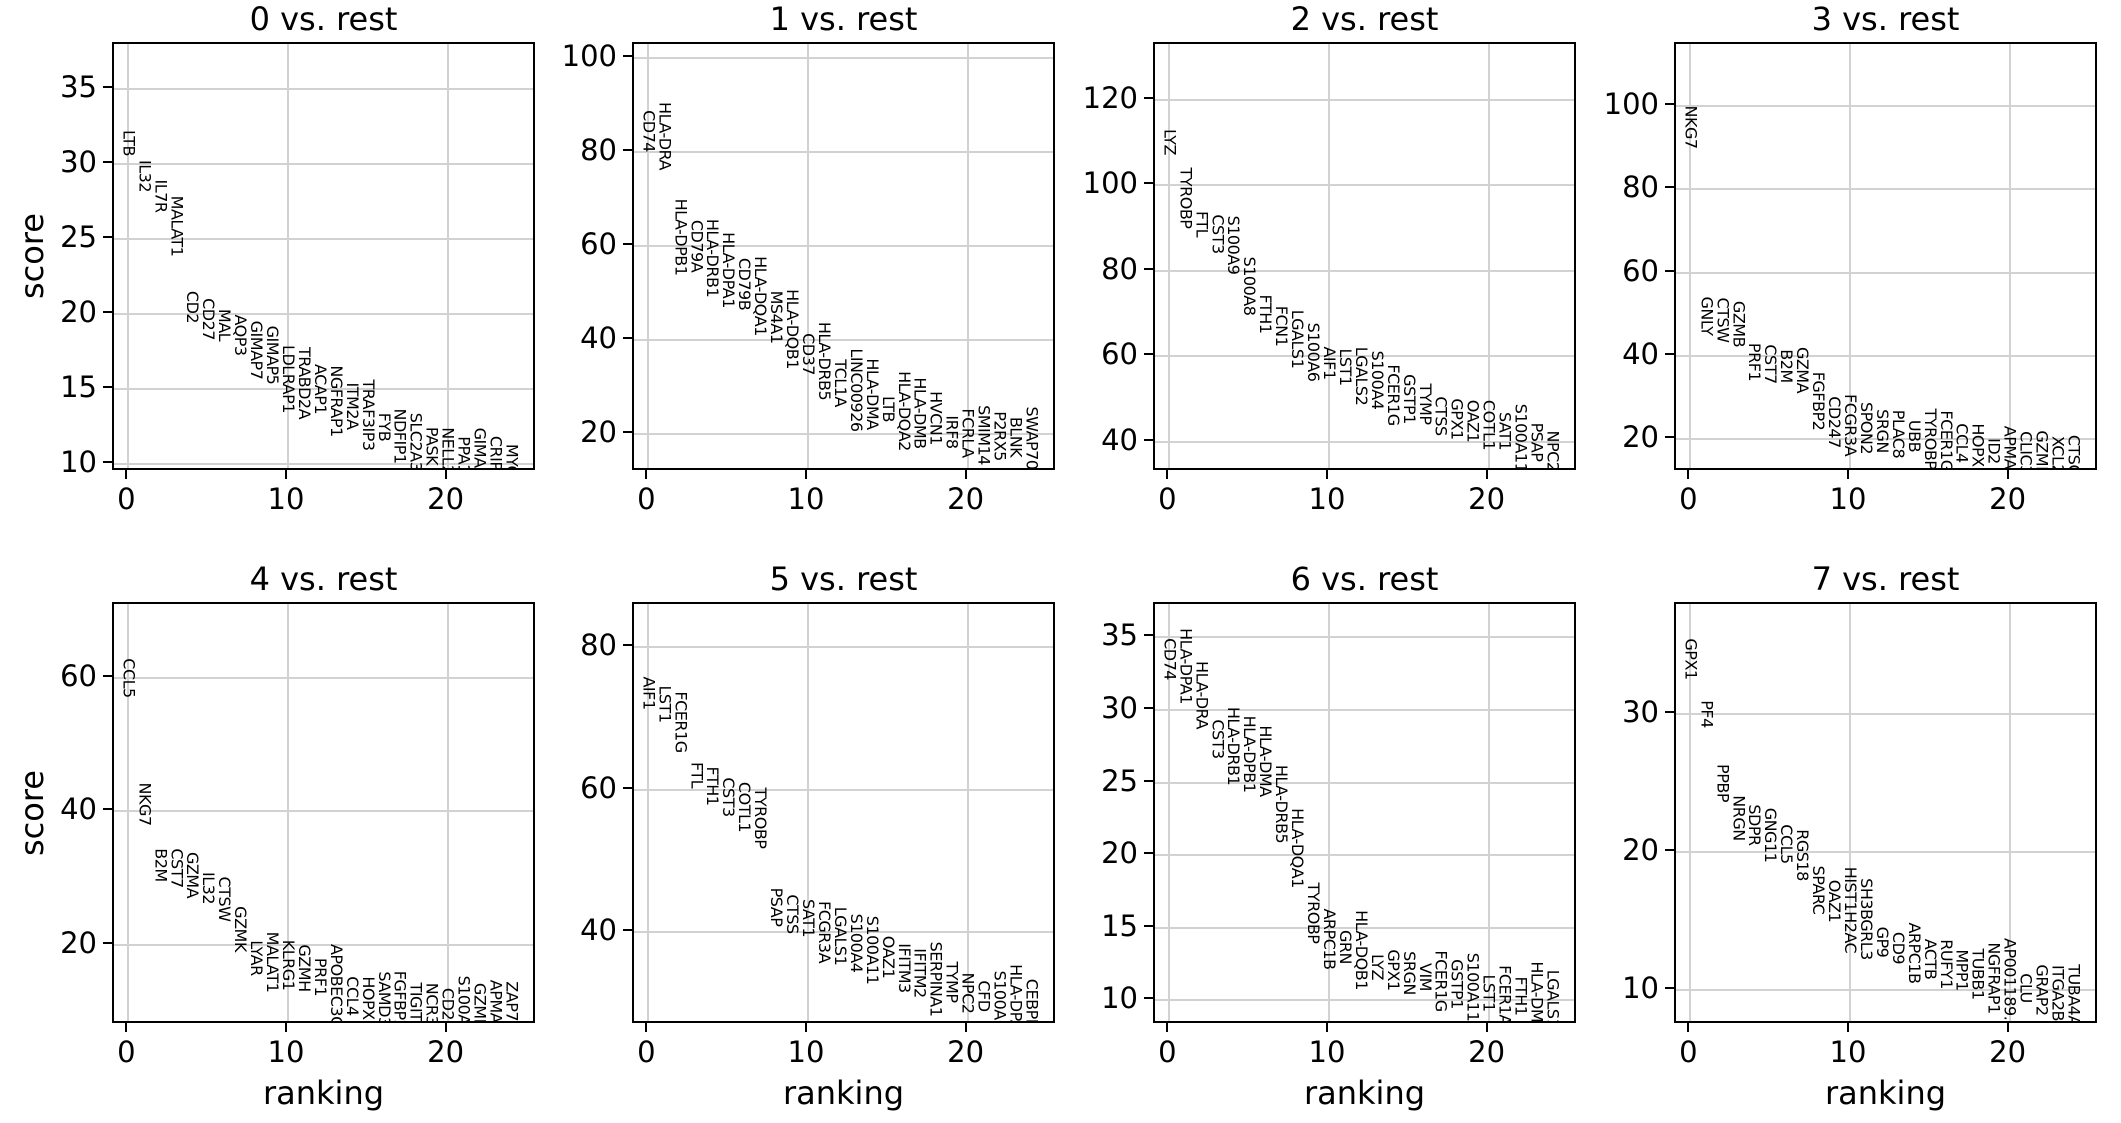 This screenshot has height=1123, width=2121. I want to click on gene-label: GSTP1, so click(1457, 984).